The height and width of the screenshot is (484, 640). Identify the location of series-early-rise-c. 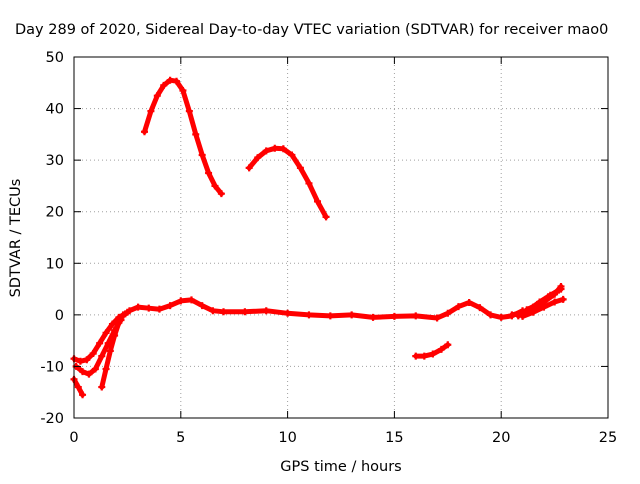
(114, 349).